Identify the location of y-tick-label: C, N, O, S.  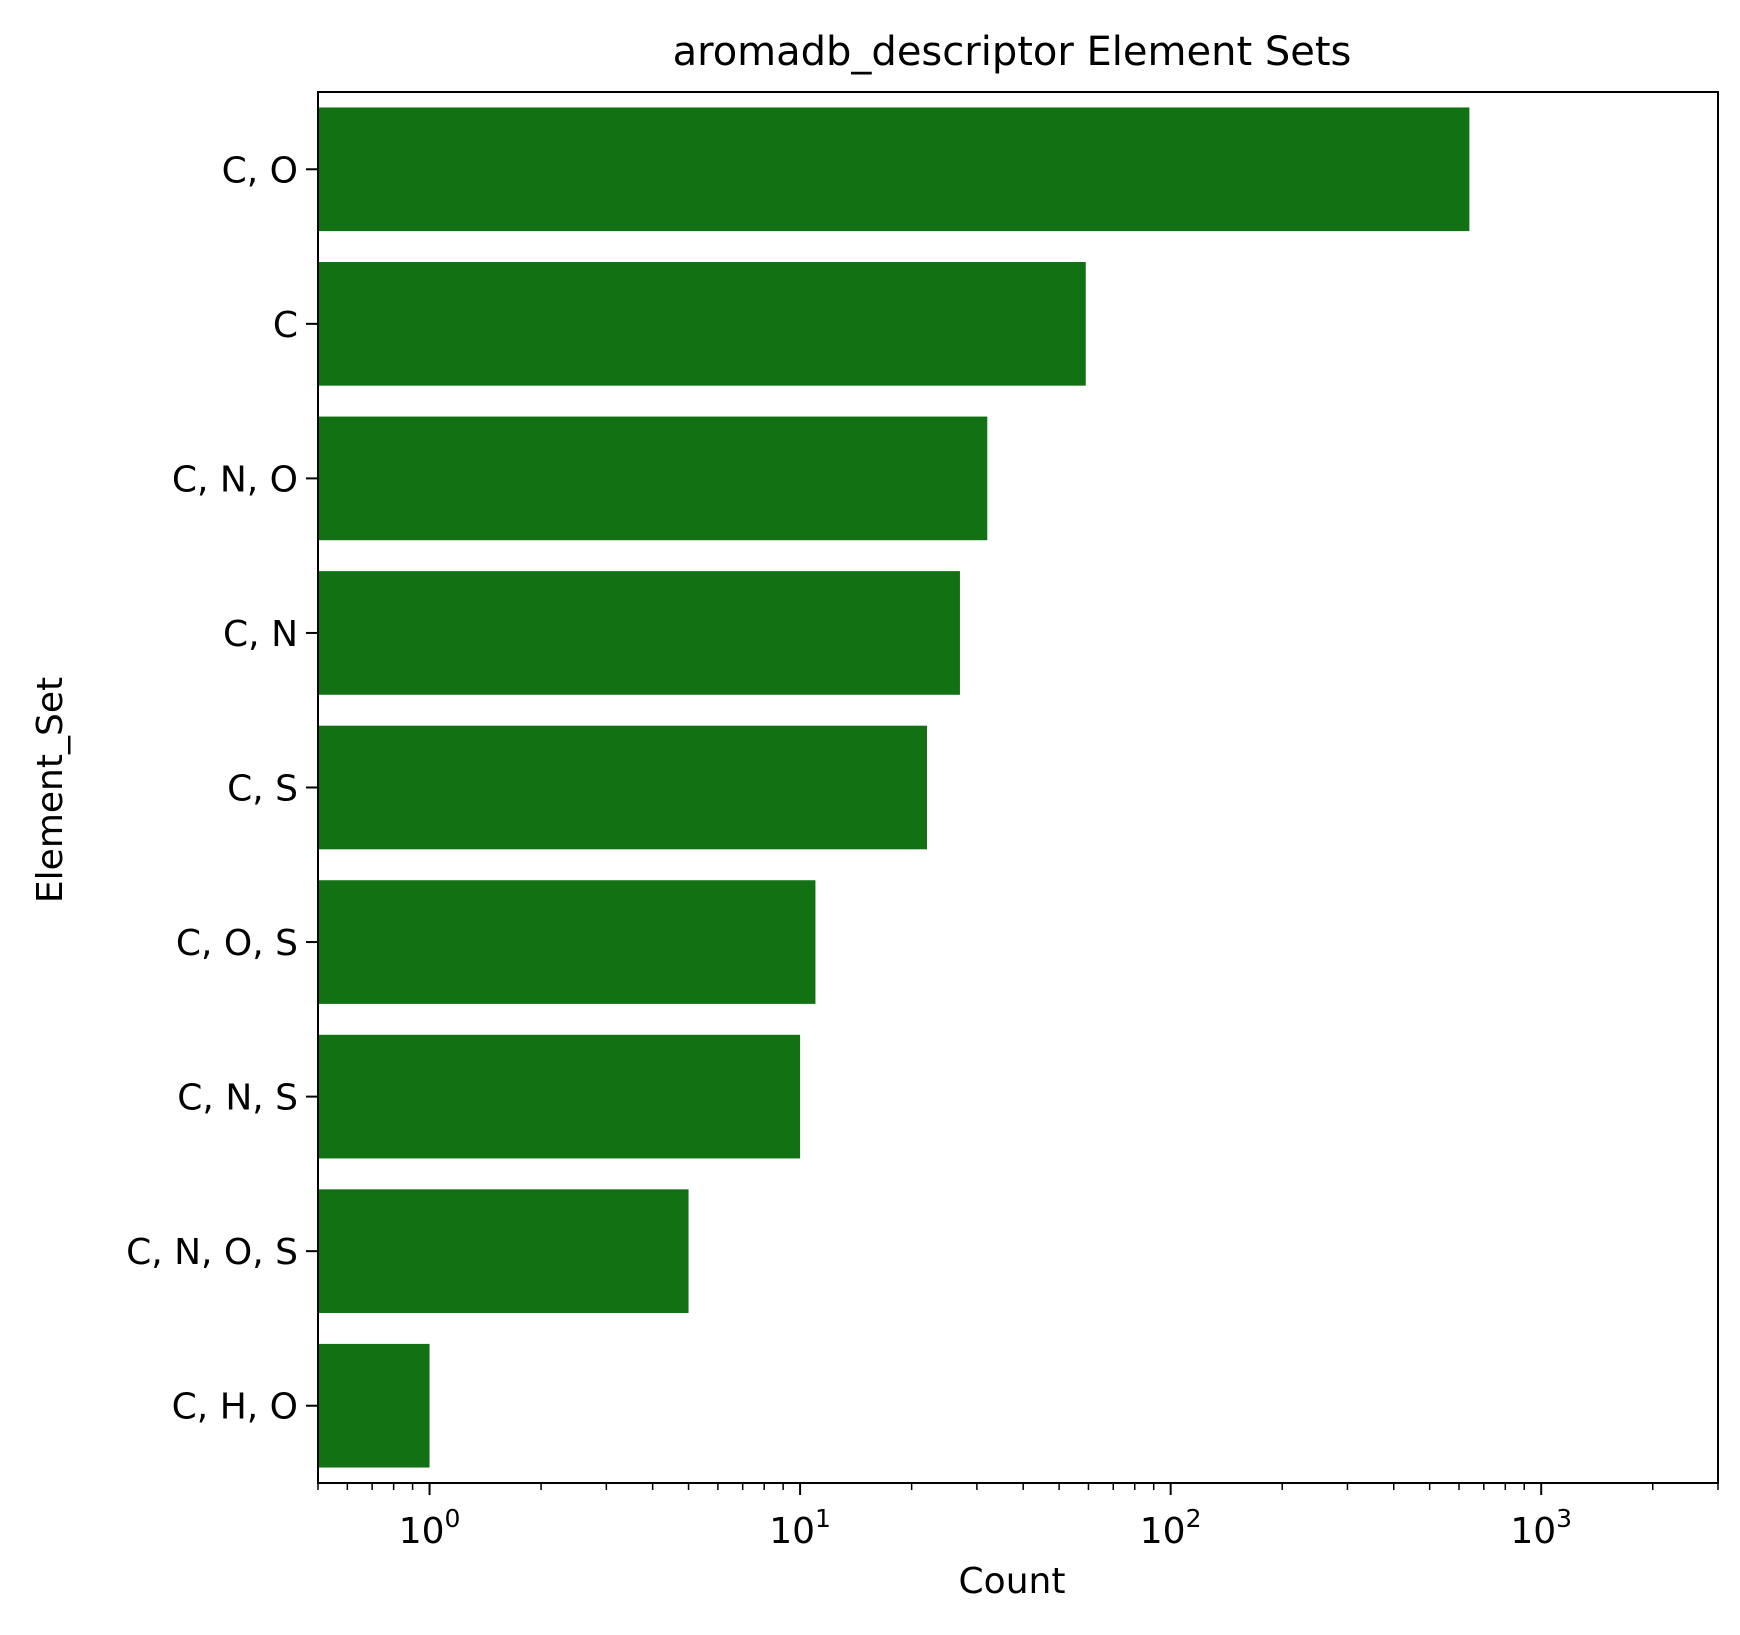
(212, 1252).